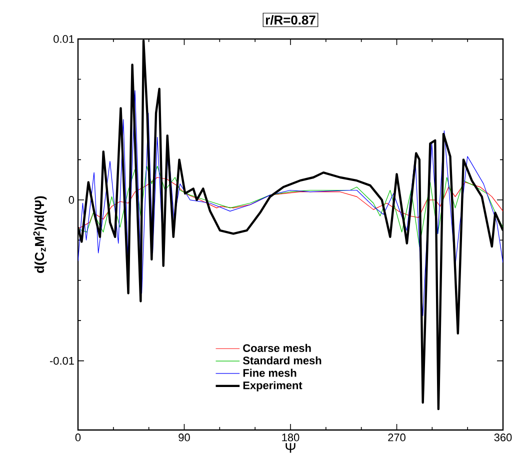 Image resolution: width=523 pixels, height=465 pixels. What do you see at coordinates (291, 448) in the screenshot?
I see `x-axis-title: Ψ` at bounding box center [291, 448].